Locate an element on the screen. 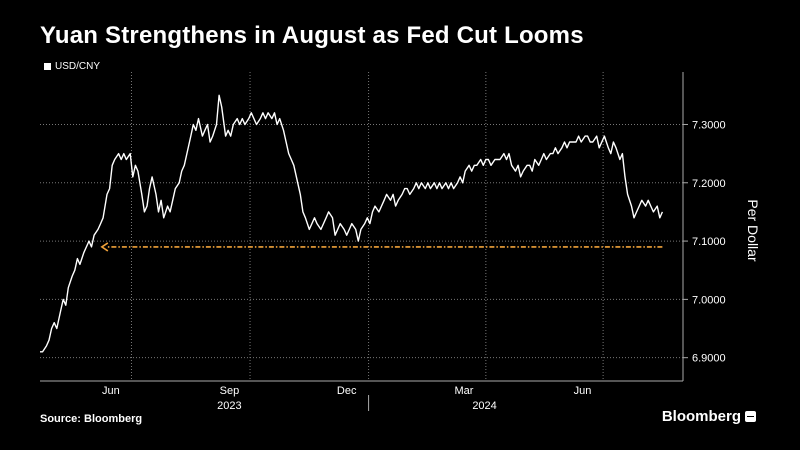 The image size is (800, 450). y-tick-label: 7.0000 is located at coordinates (709, 300).